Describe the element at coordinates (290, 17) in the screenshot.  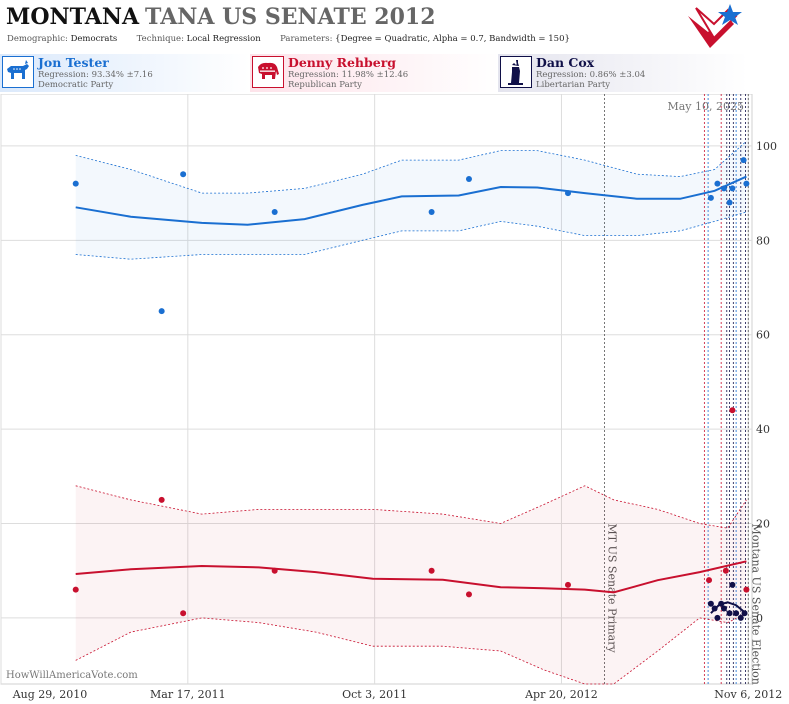
I see `title-race: TANA US SENATE 2012` at that location.